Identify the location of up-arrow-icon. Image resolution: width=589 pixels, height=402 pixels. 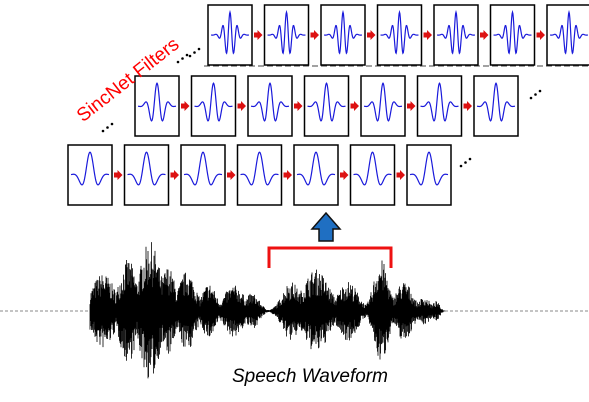
(326, 226).